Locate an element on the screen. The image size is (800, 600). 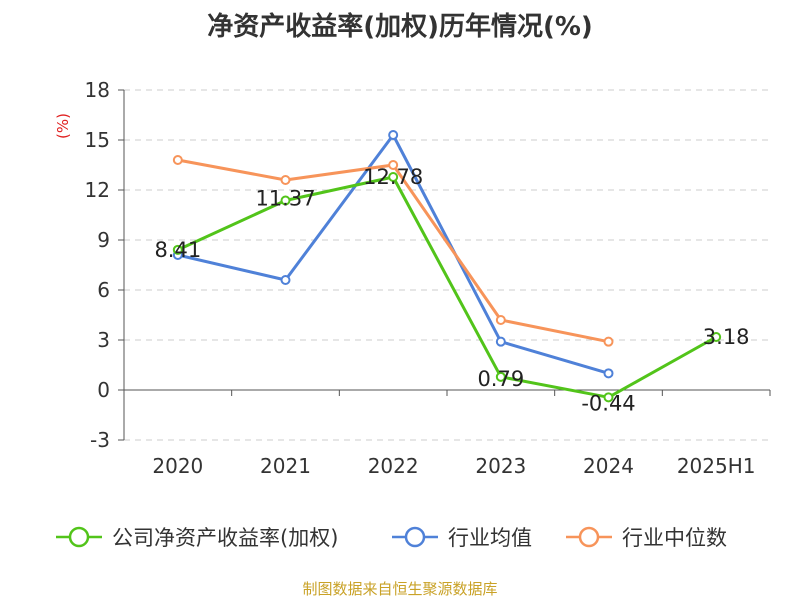
data-label: 0.79 is located at coordinates (500, 379).